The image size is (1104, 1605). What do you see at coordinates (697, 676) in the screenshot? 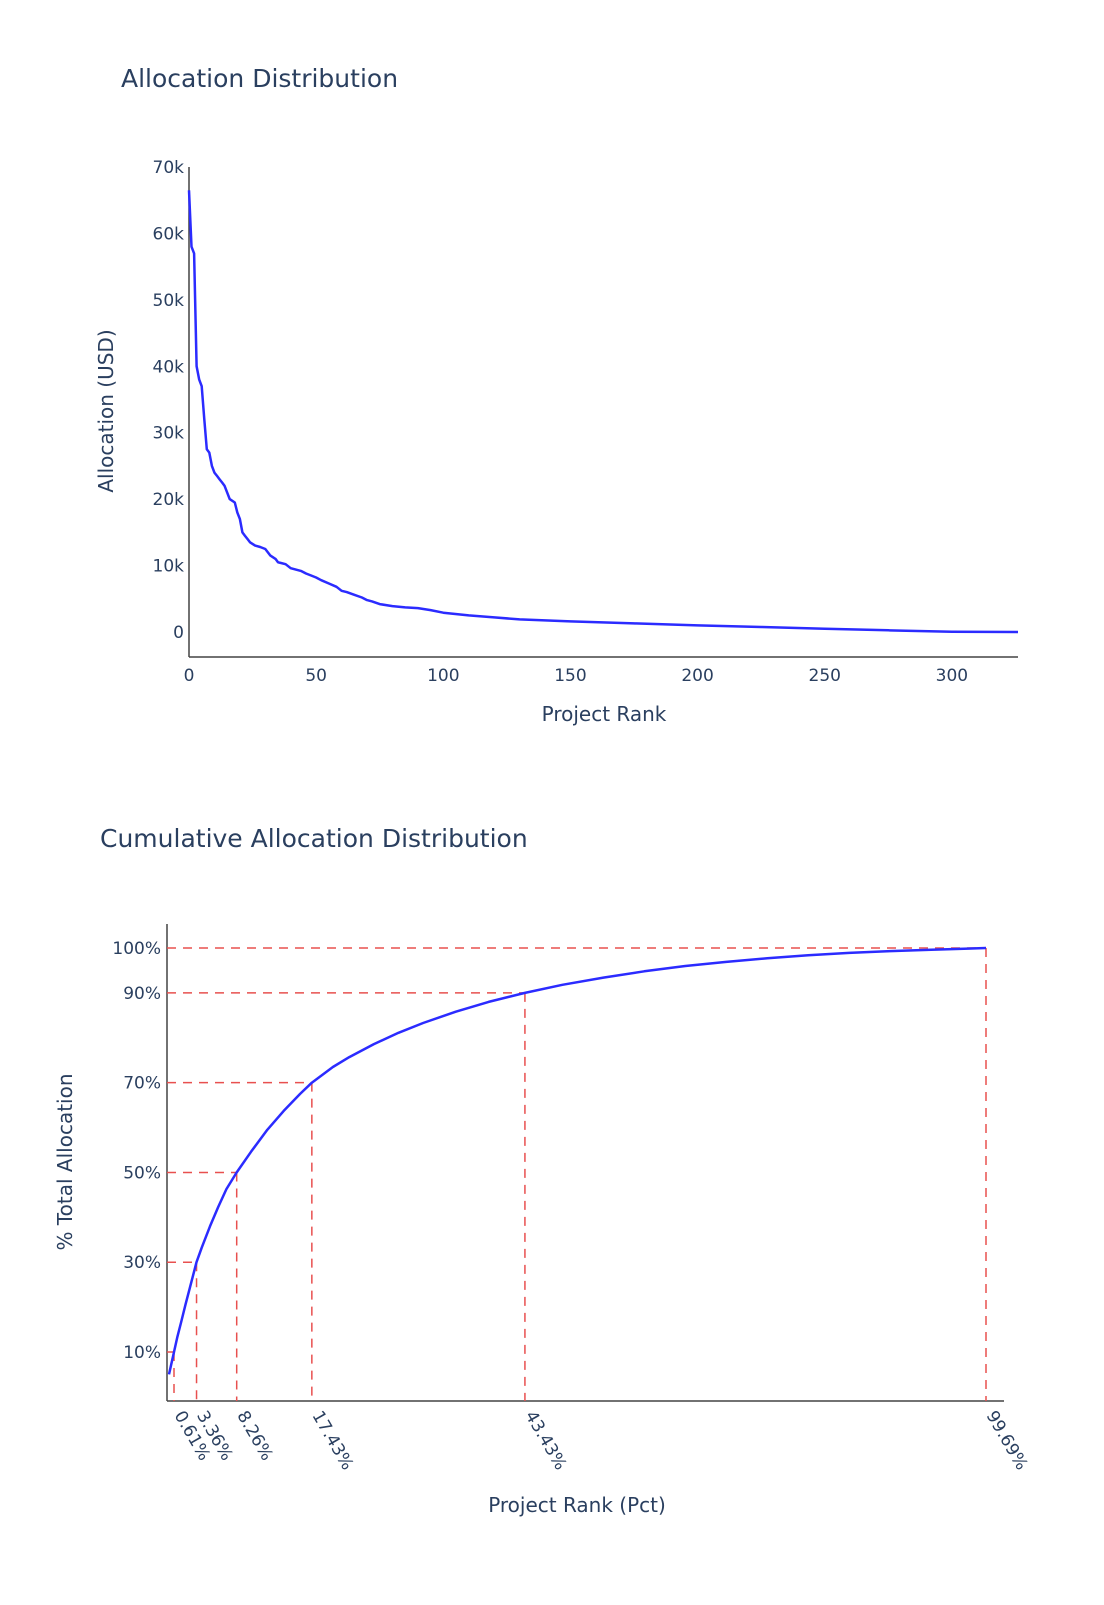
I see `x-tick-label: 200` at bounding box center [697, 676].